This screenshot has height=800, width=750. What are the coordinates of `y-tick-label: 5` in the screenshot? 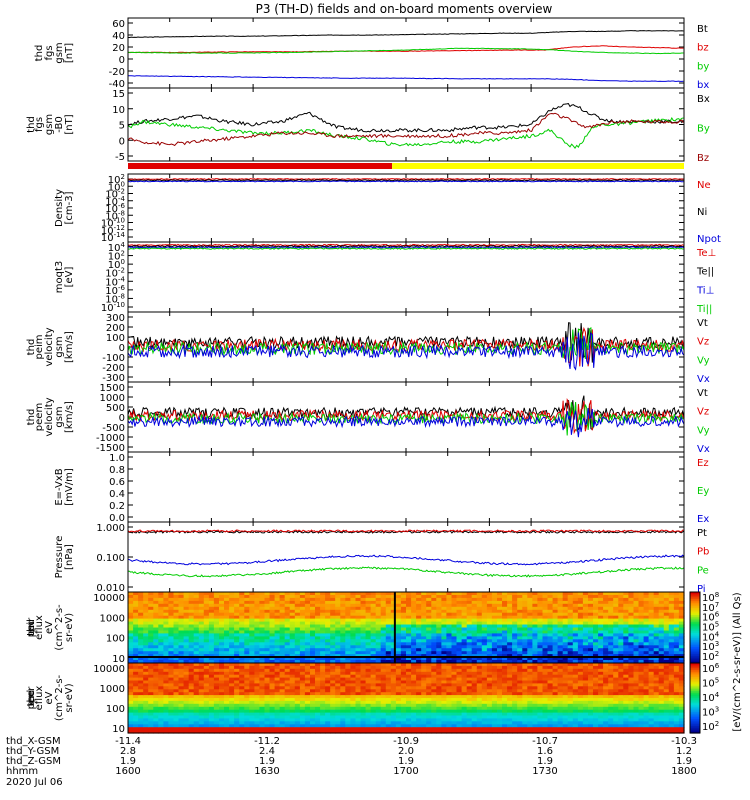 It's located at (122, 126).